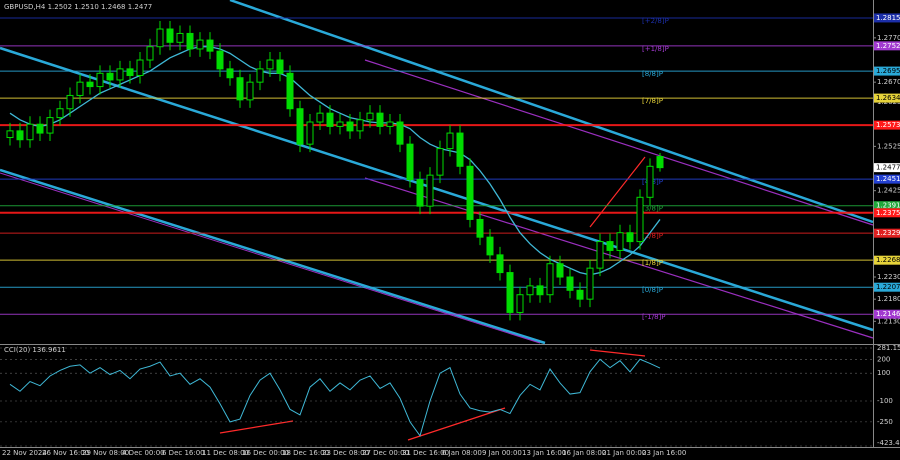  What do you see at coordinates (652, 290) in the screenshot?
I see `level-label: [0/8]P` at bounding box center [652, 290].